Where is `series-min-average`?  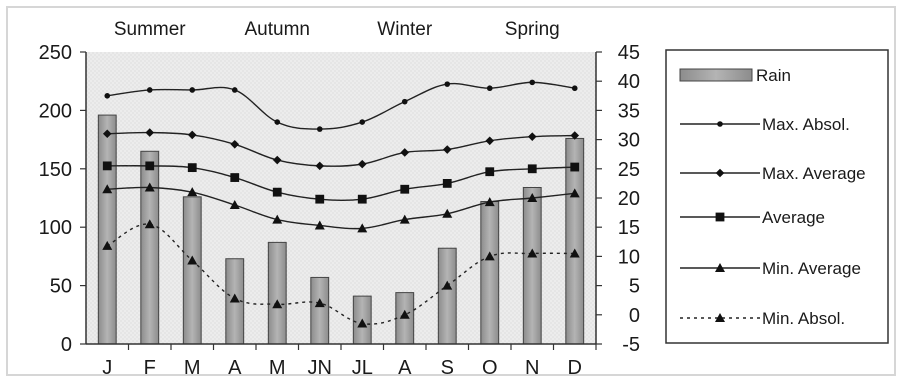
series-min-average is located at coordinates (341, 207).